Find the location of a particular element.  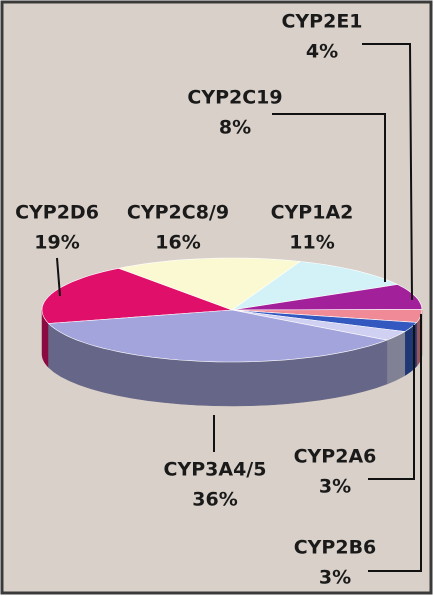

slice-label: CYP2C19 is located at coordinates (234, 98).